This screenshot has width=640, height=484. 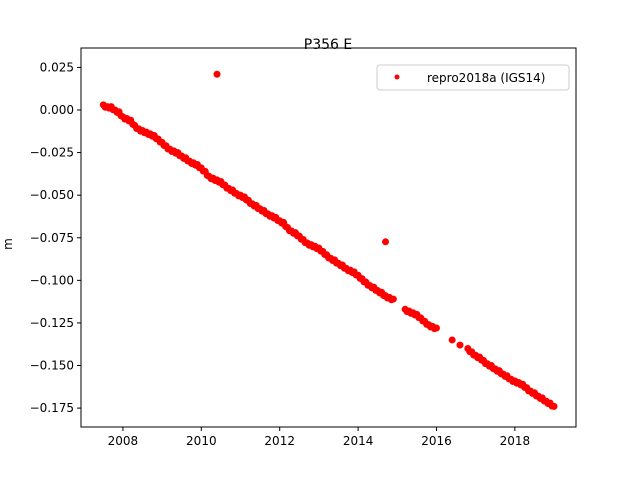 I want to click on y-tick-label: −0.175, so click(x=52, y=408).